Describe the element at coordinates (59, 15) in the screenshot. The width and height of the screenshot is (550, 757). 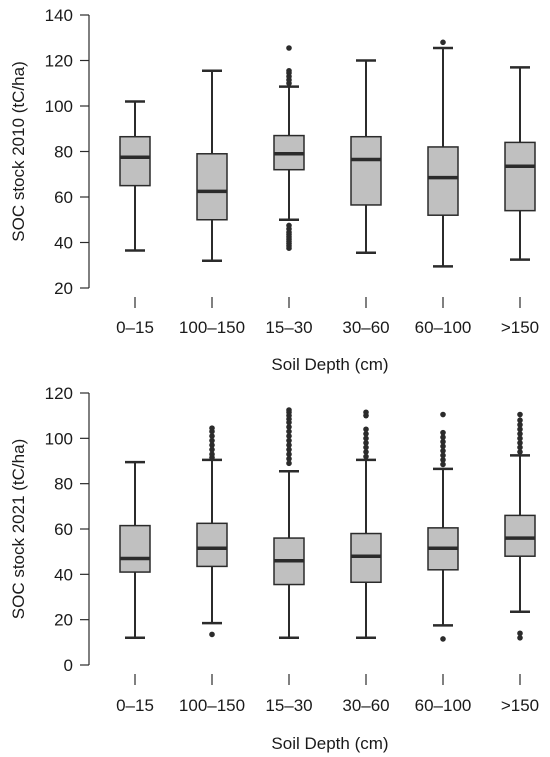
I see `y-tick-label: 140` at that location.